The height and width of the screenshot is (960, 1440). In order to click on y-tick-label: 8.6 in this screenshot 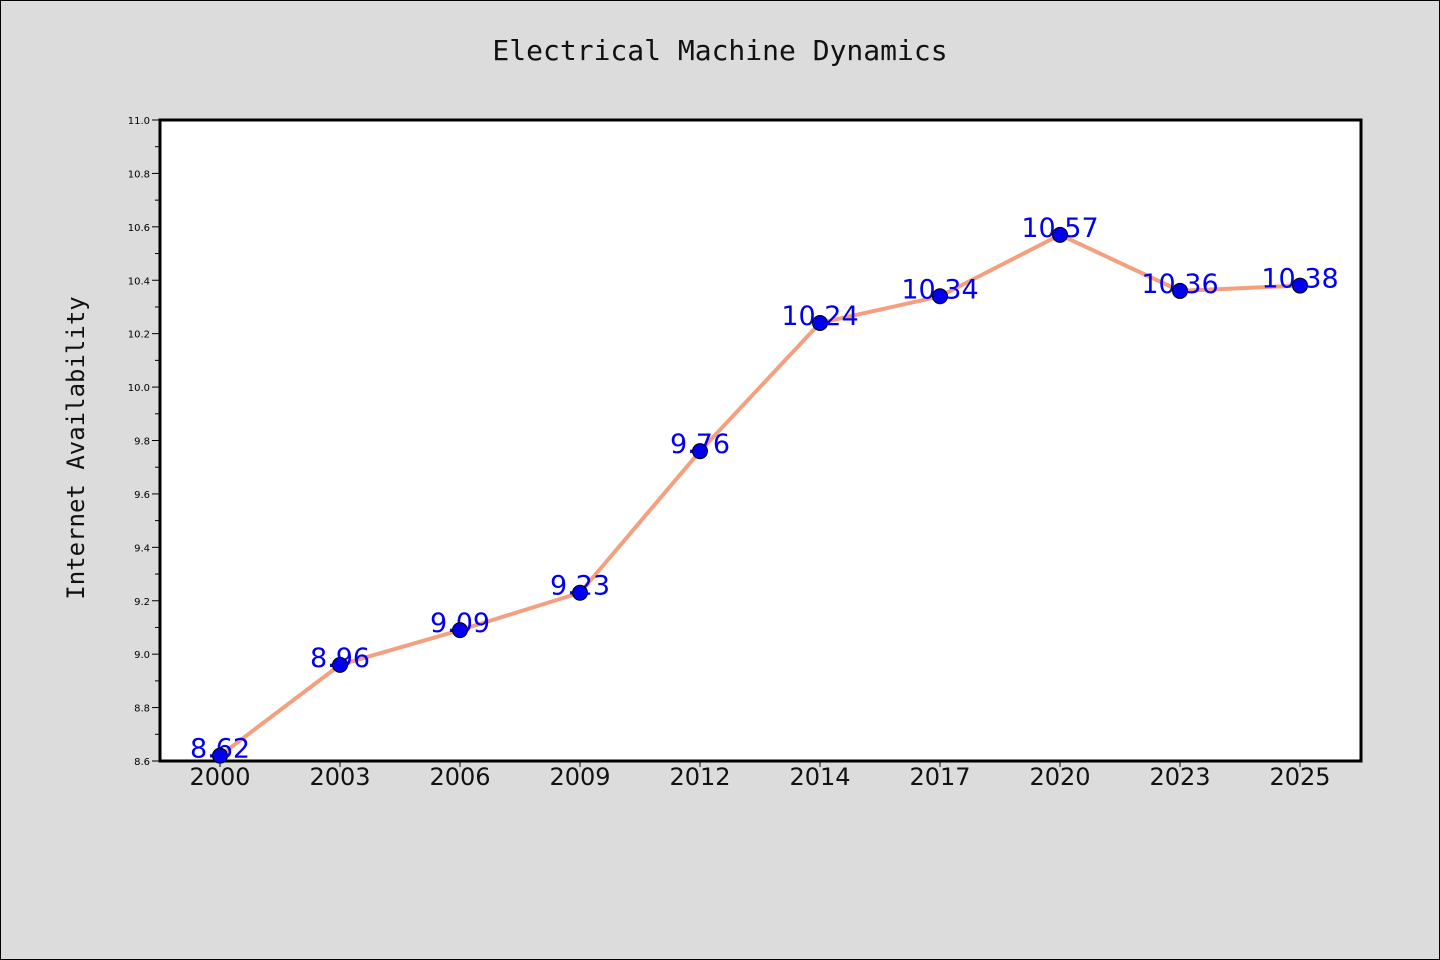, I will do `click(142, 762)`.